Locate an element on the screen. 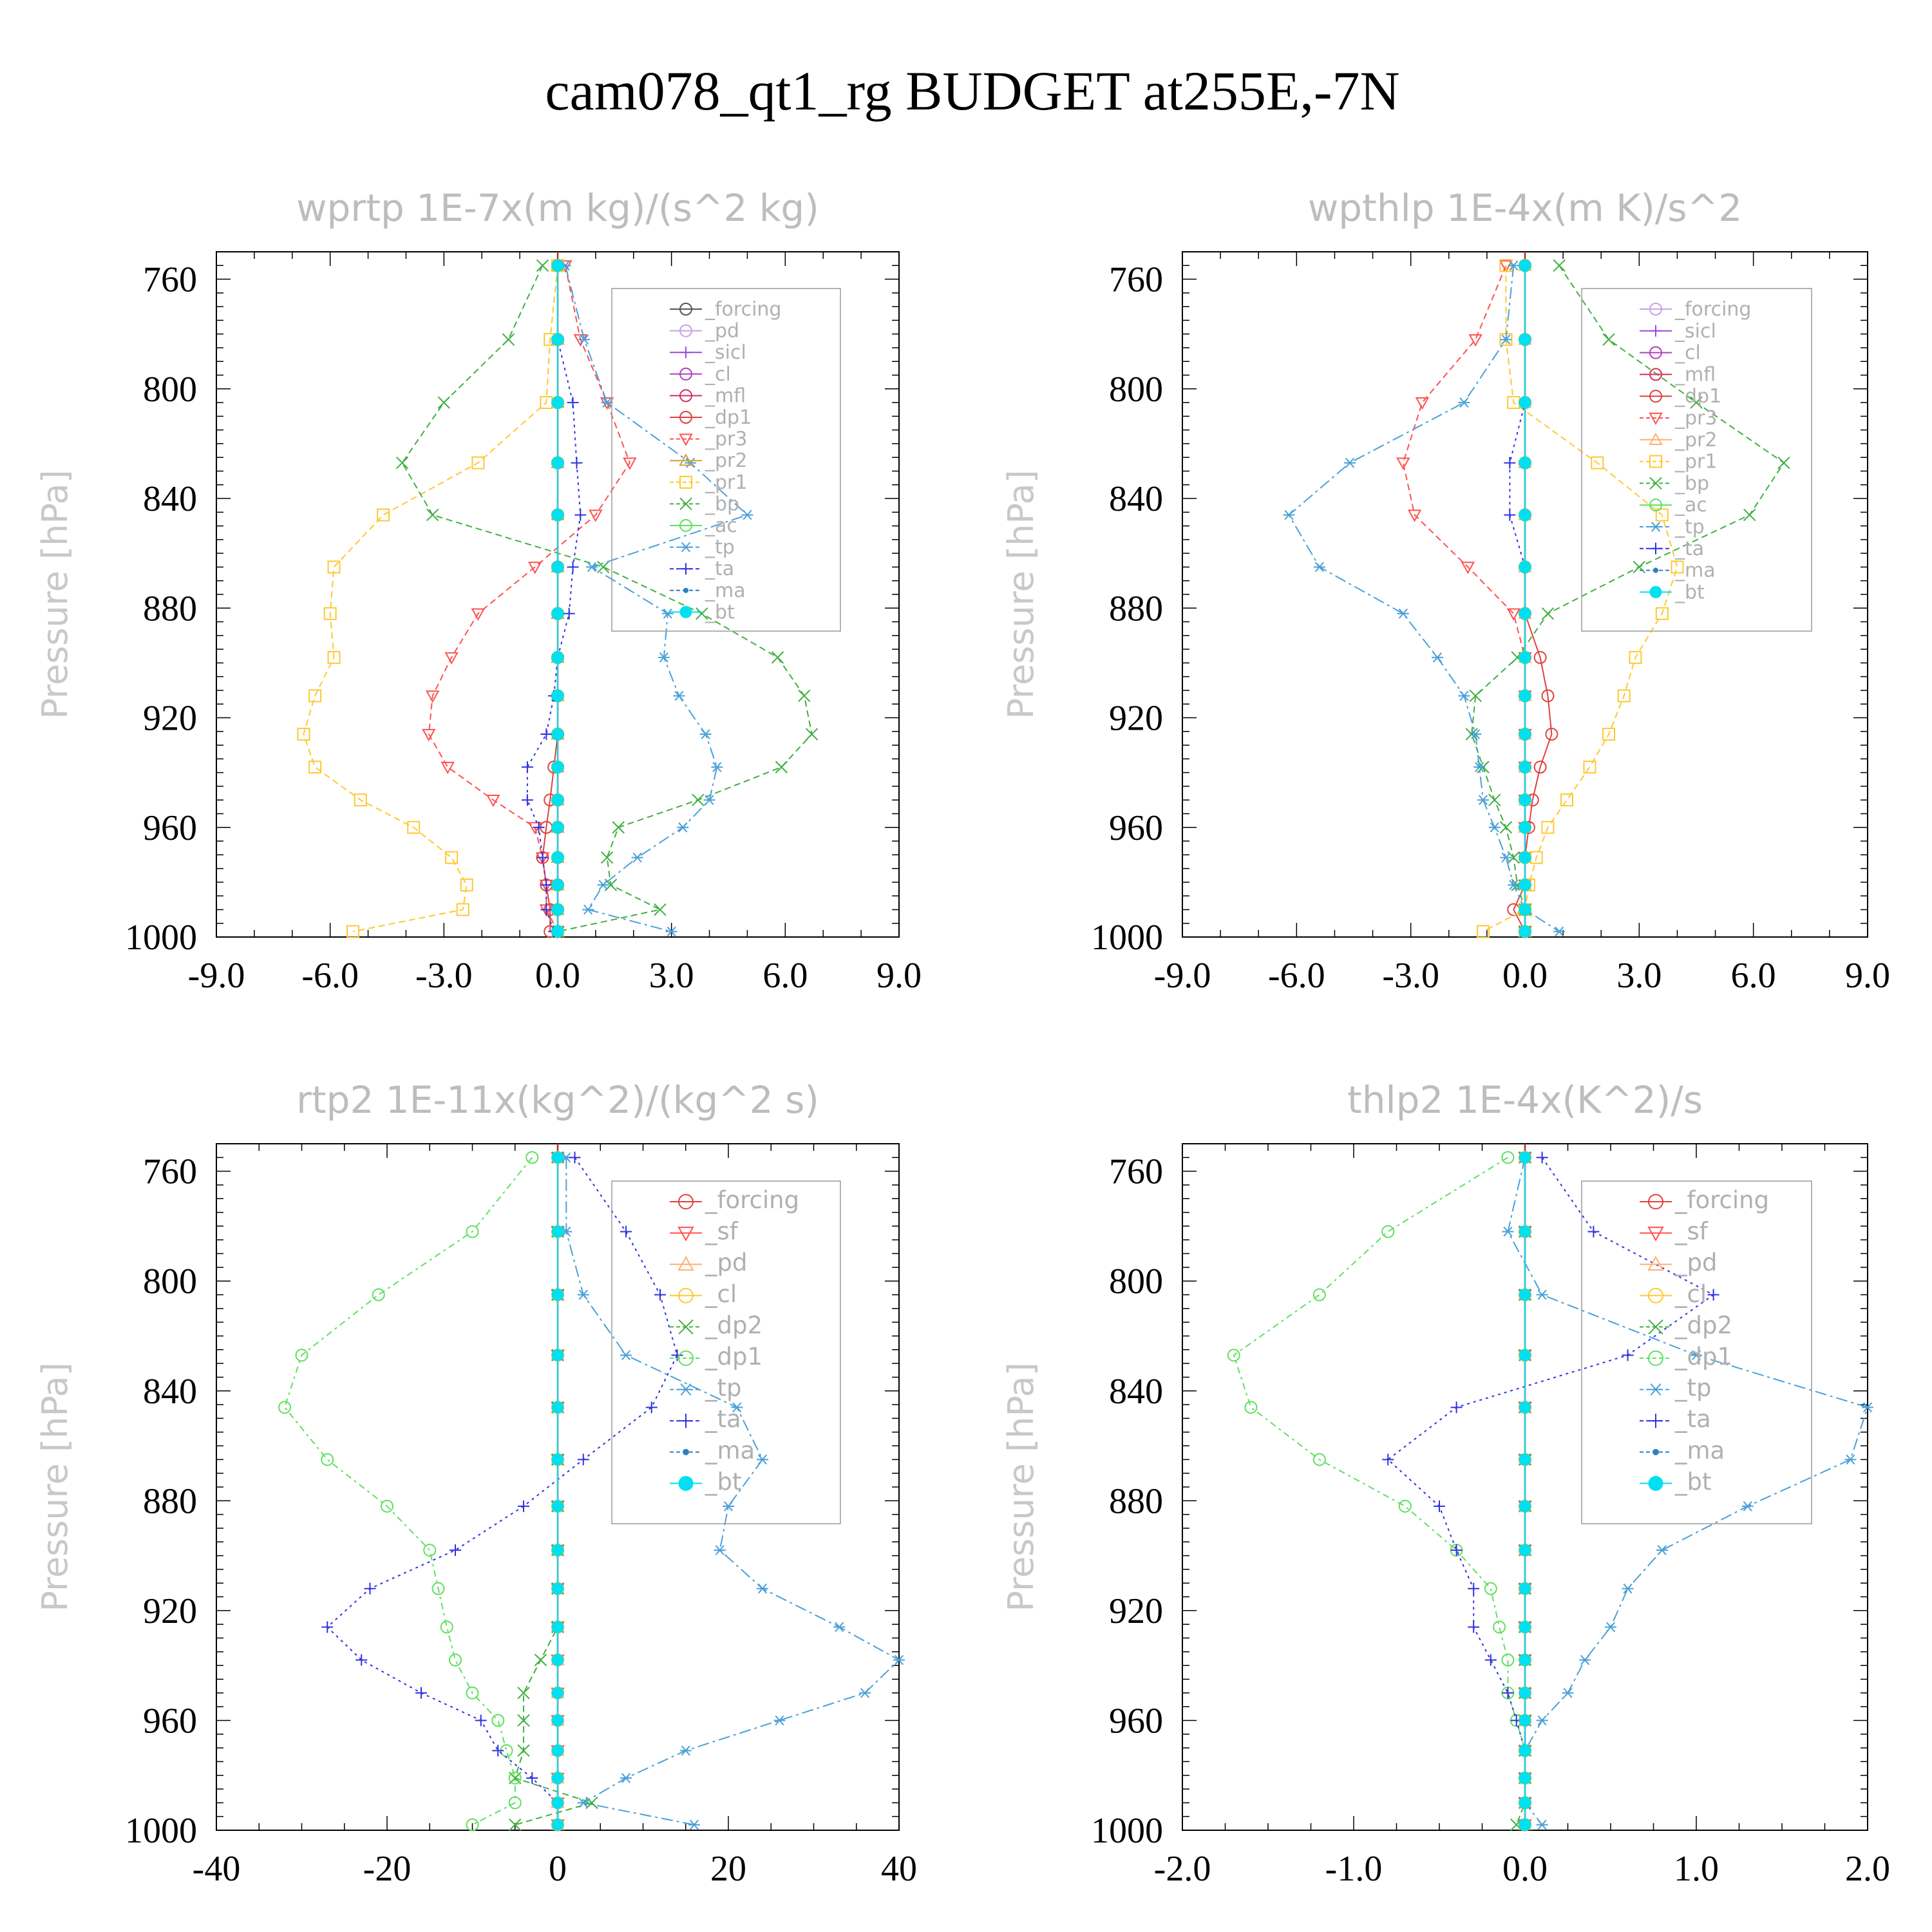  legend-label: _dp2 is located at coordinates (733, 1325).